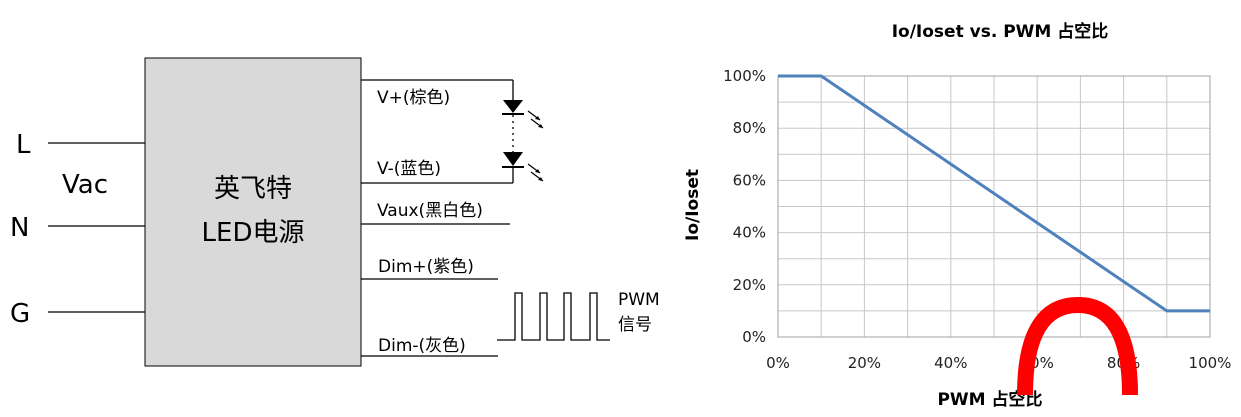 Image resolution: width=1241 pixels, height=417 pixels. What do you see at coordinates (23, 145) in the screenshot?
I see `input-label-l: L` at bounding box center [23, 145].